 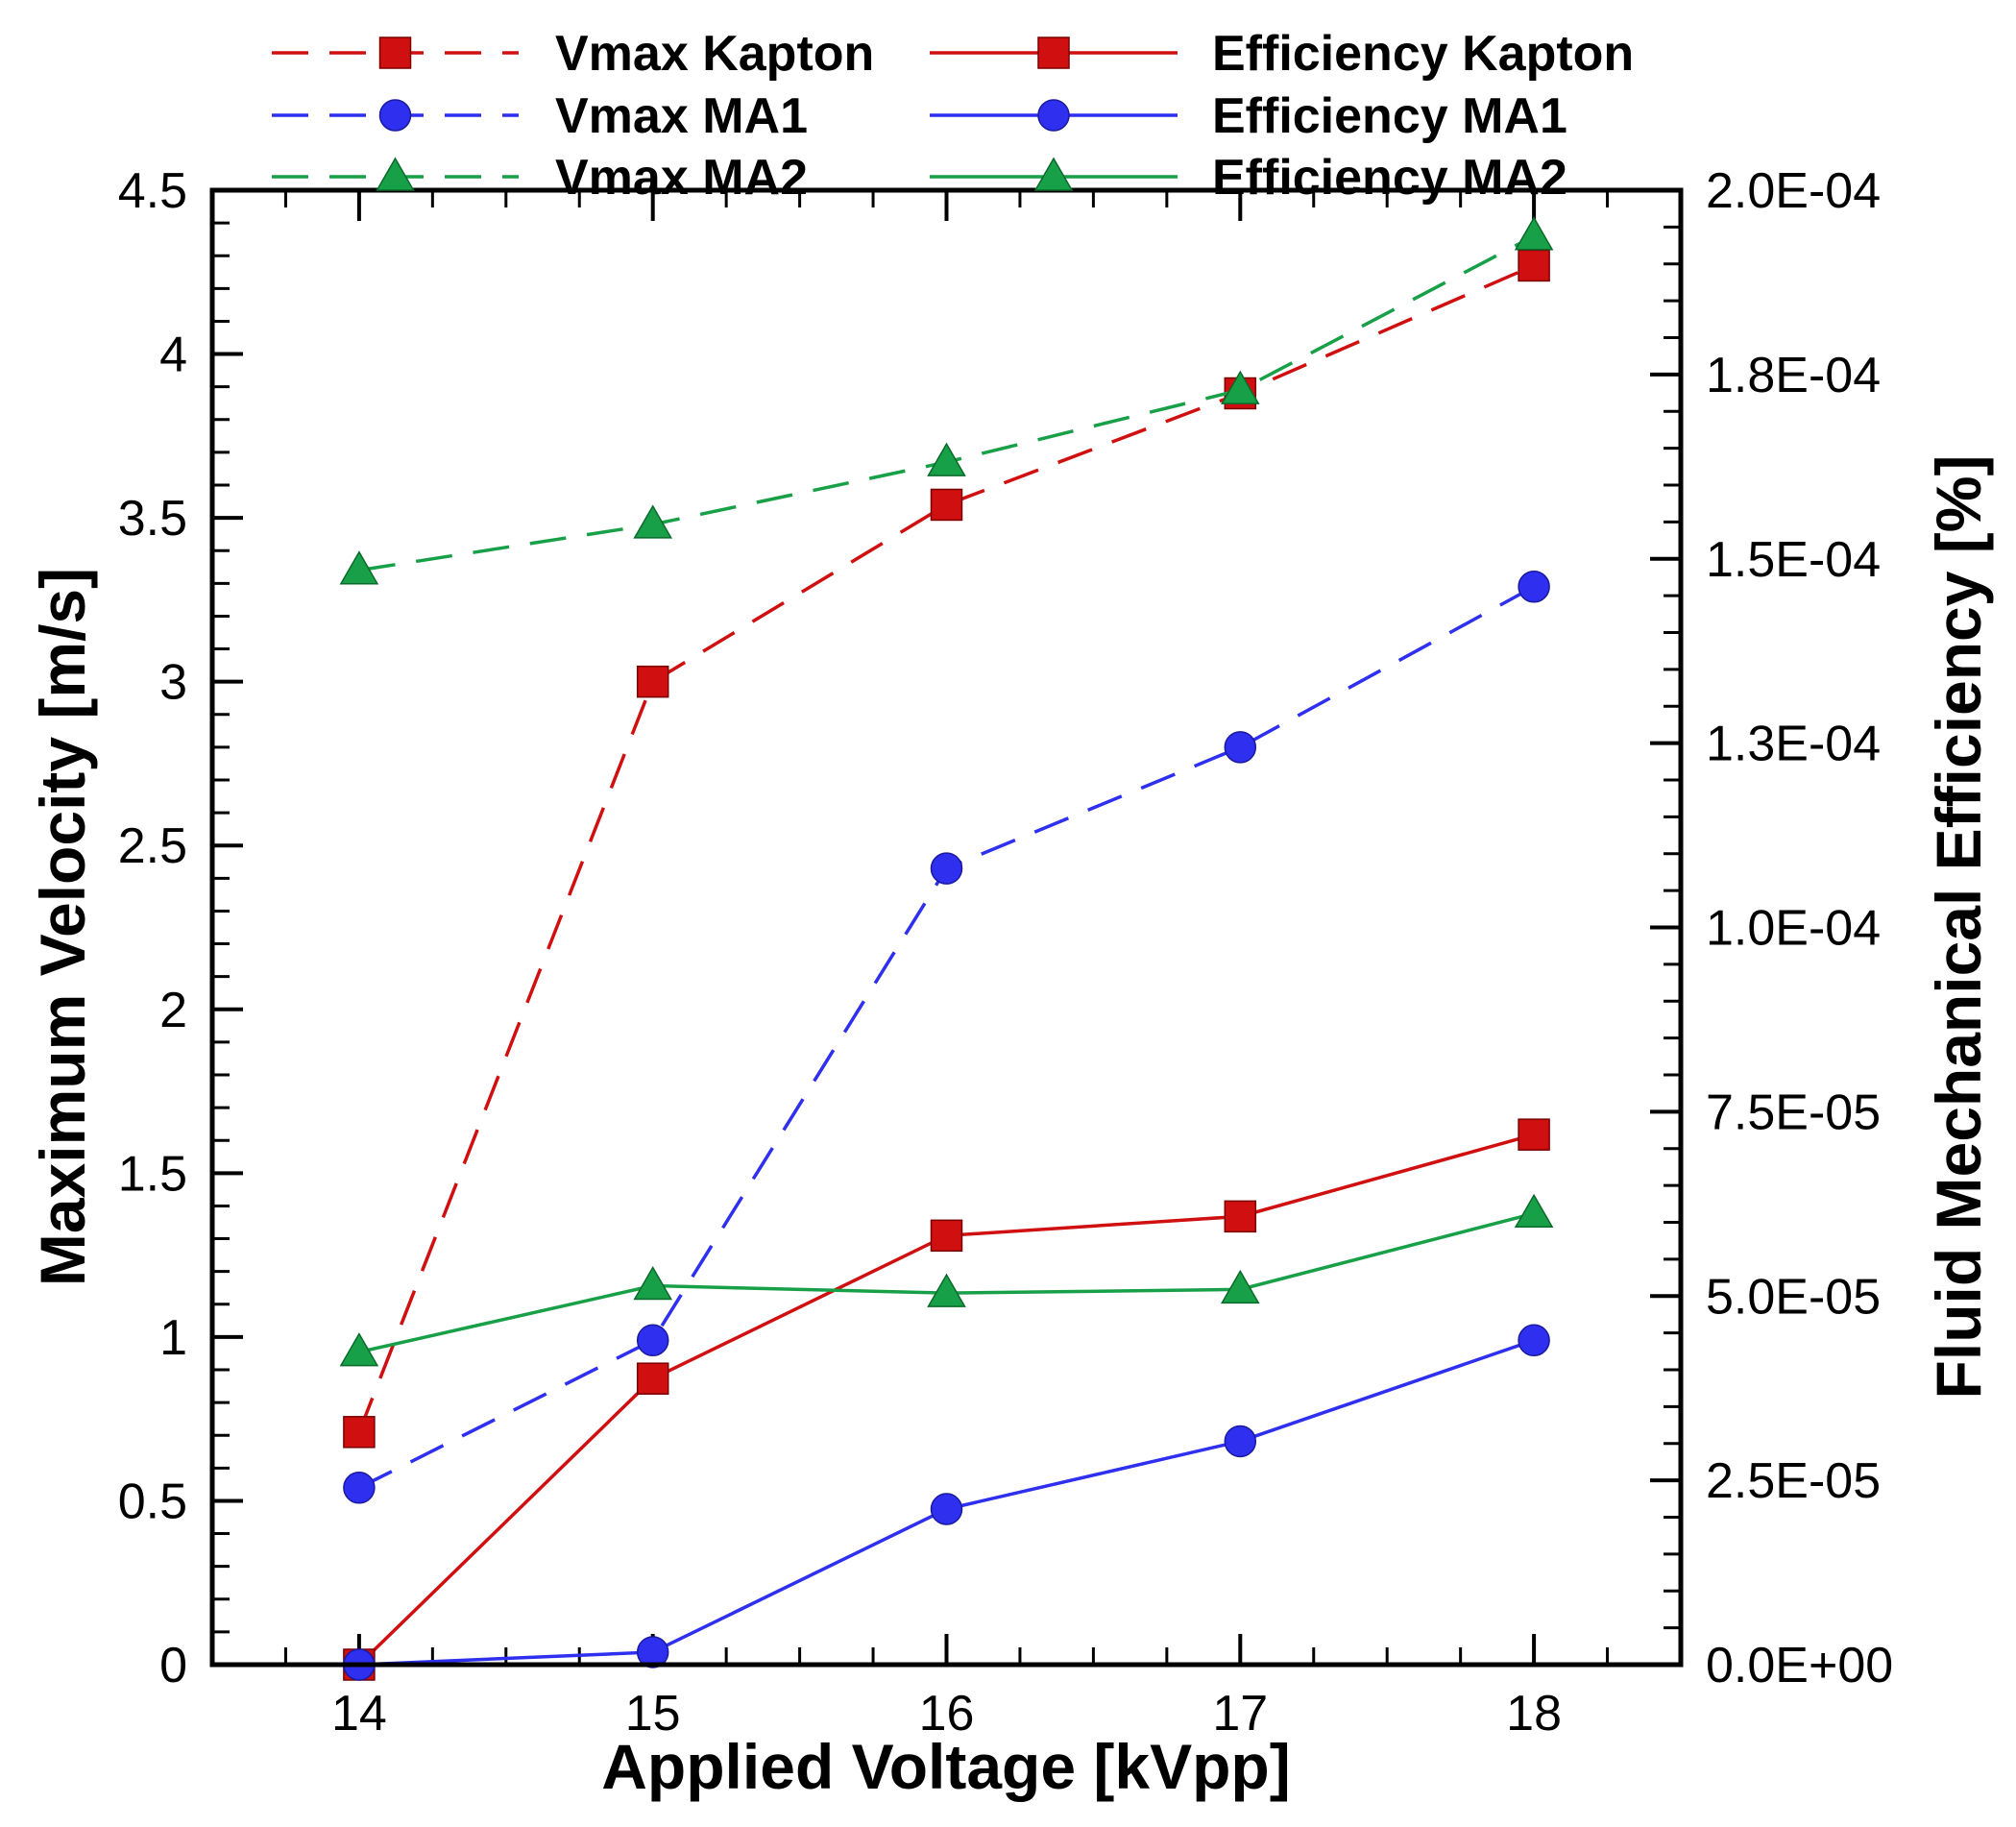 What do you see at coordinates (681, 178) in the screenshot?
I see `legend-label-vmax-ma2: Vmax MA2` at bounding box center [681, 178].